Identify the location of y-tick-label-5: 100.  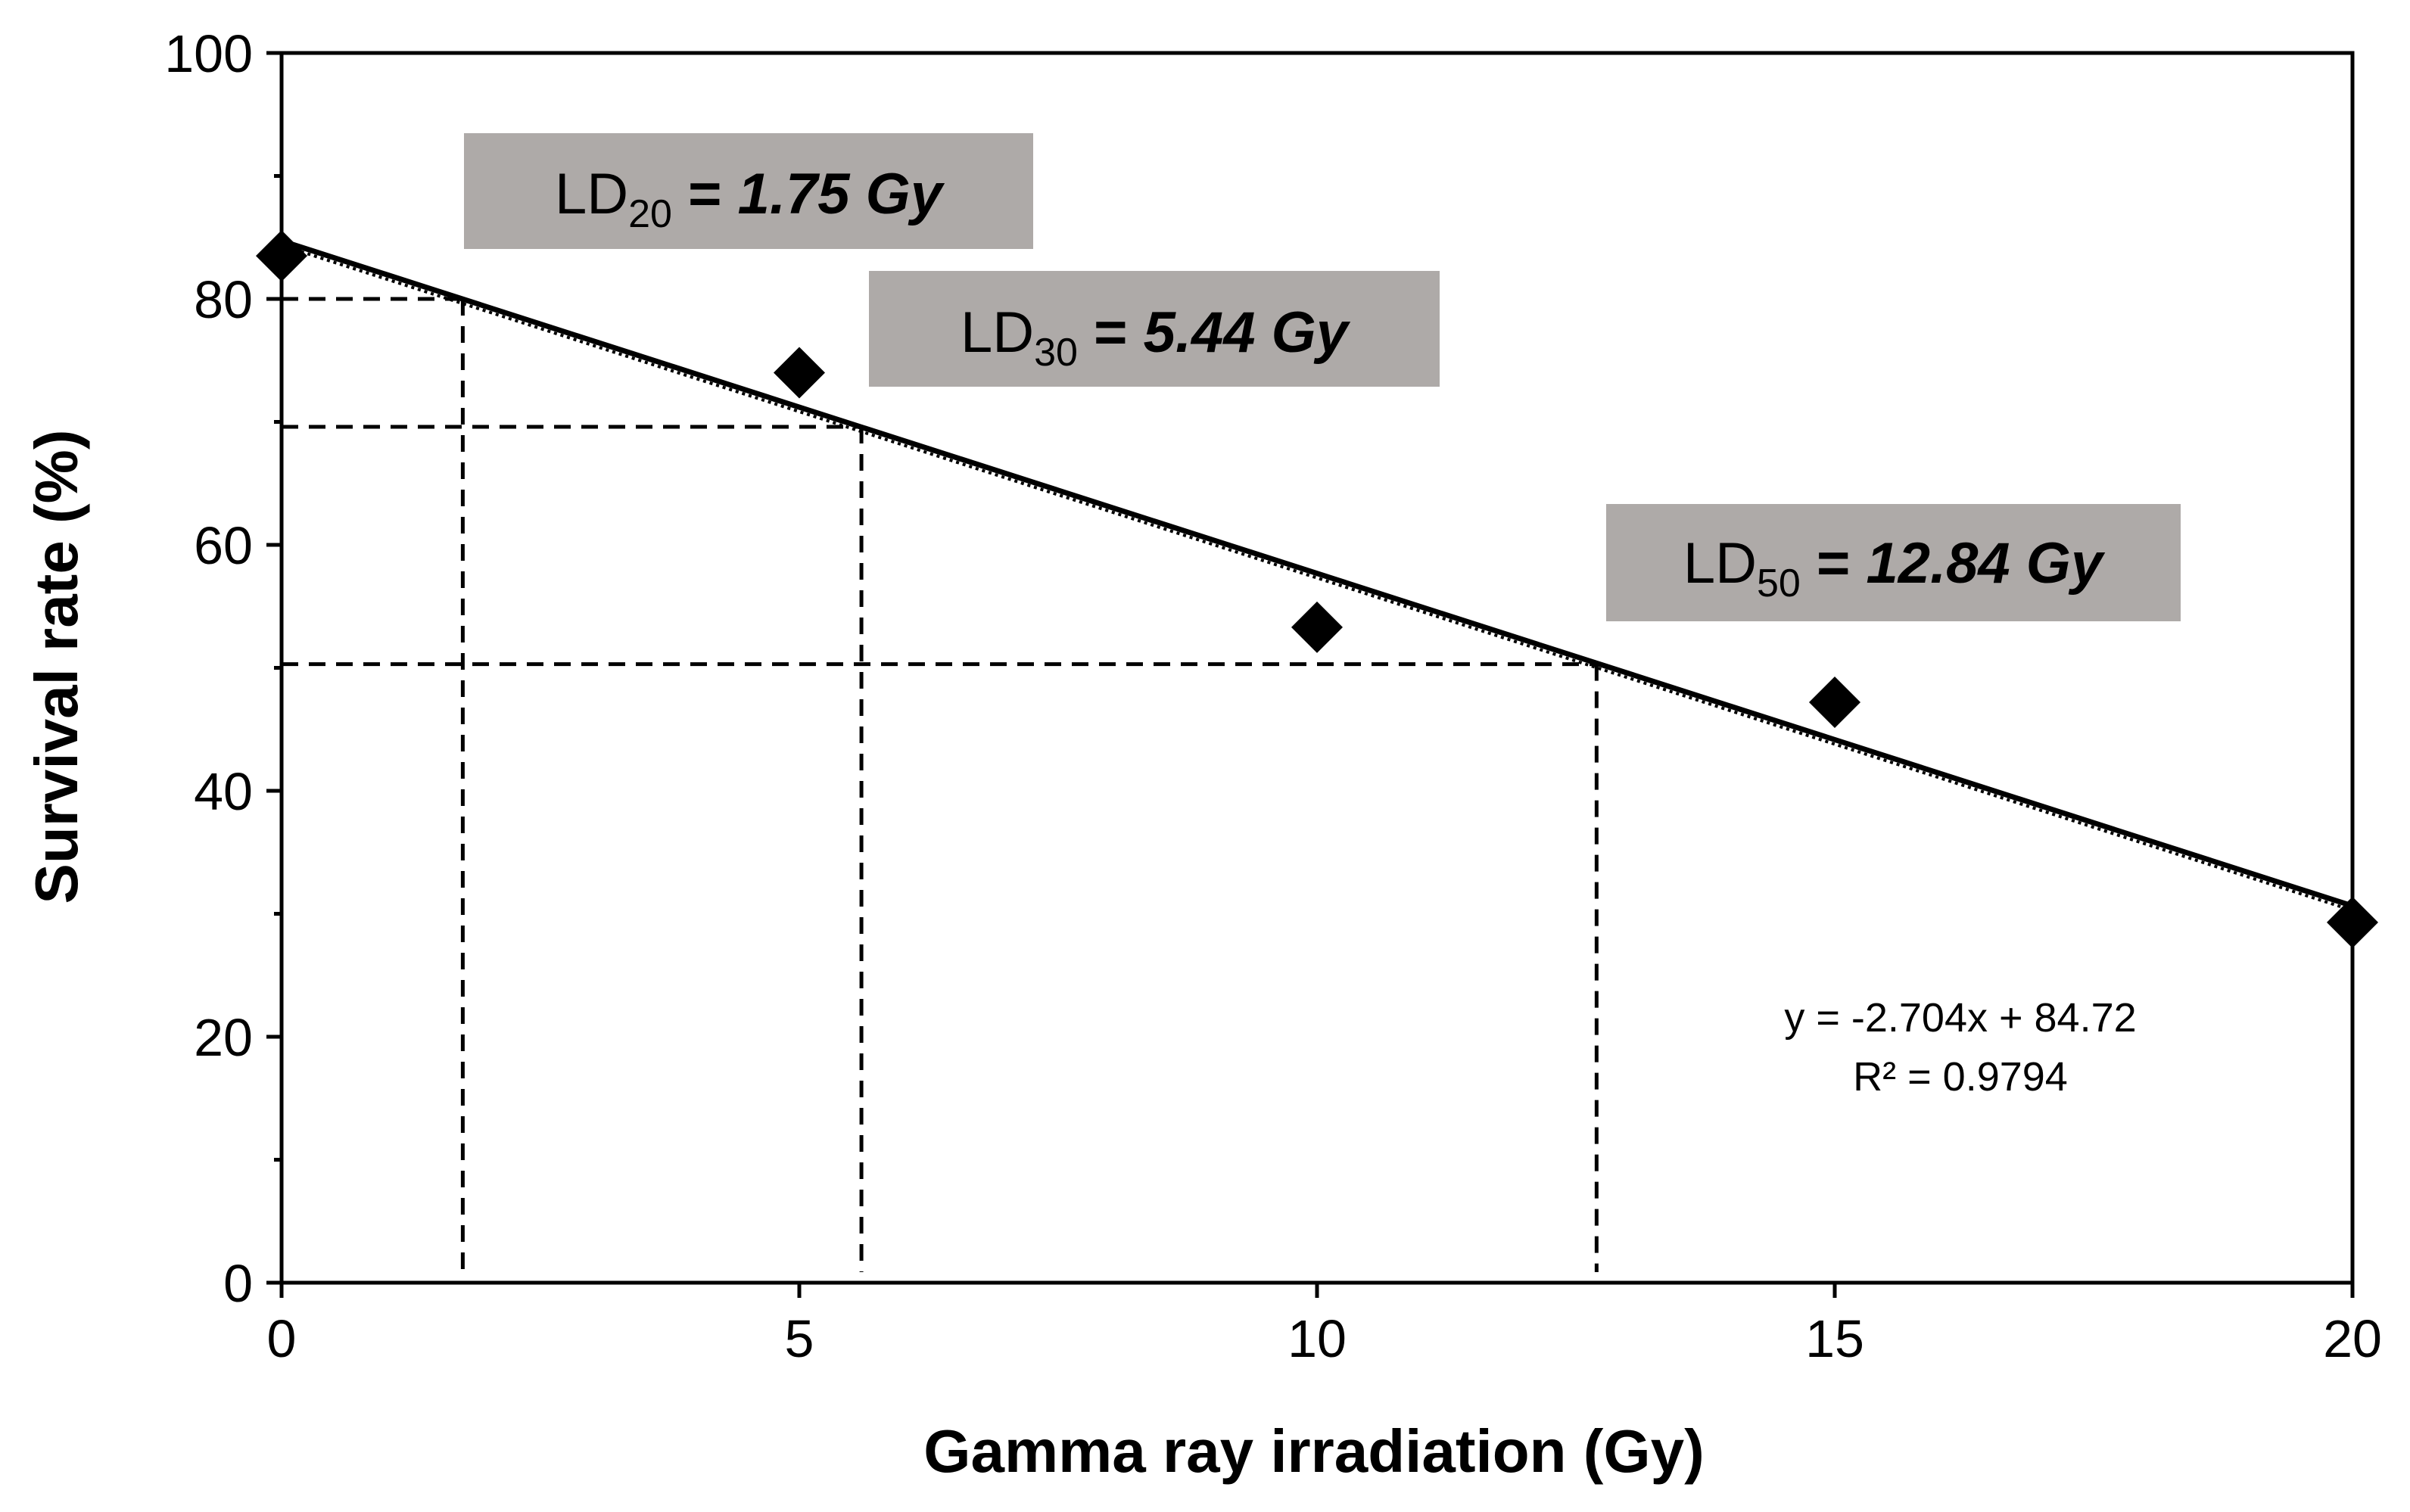
(208, 53).